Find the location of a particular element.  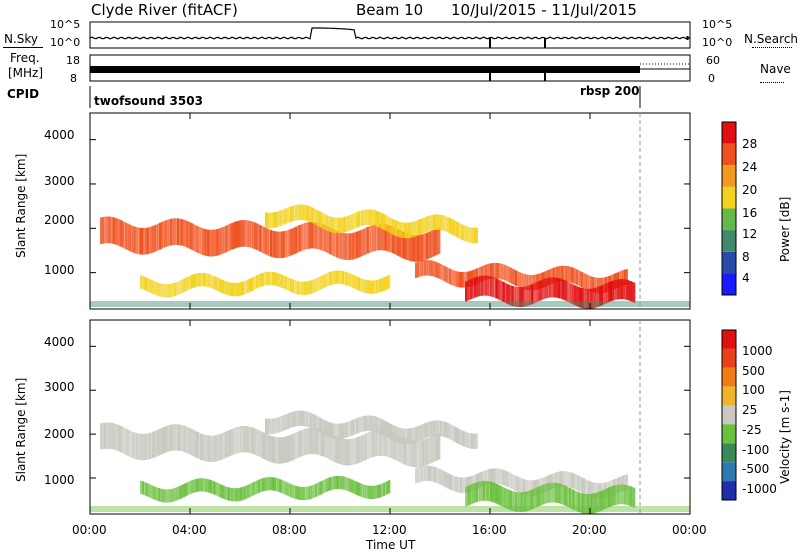

nsky-tick-top: 10^5 is located at coordinates (65, 24).